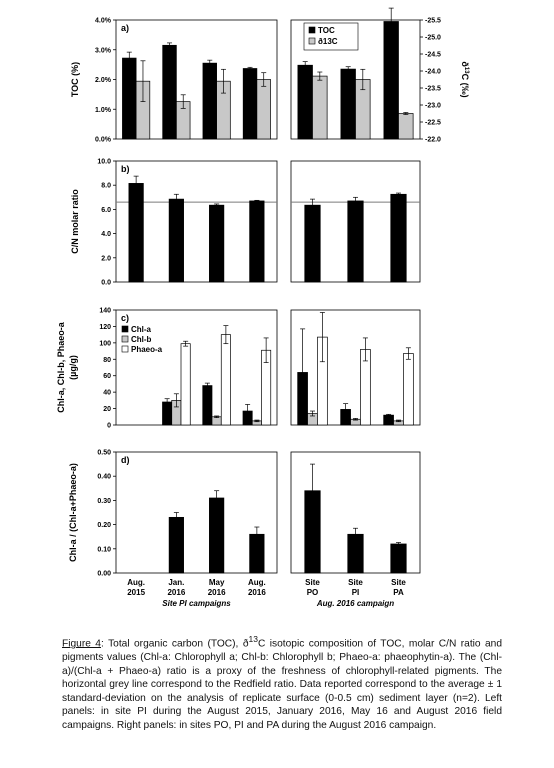 Image resolution: width=554 pixels, height=768 pixels. I want to click on x-tick-label-line2: PO, so click(313, 592).